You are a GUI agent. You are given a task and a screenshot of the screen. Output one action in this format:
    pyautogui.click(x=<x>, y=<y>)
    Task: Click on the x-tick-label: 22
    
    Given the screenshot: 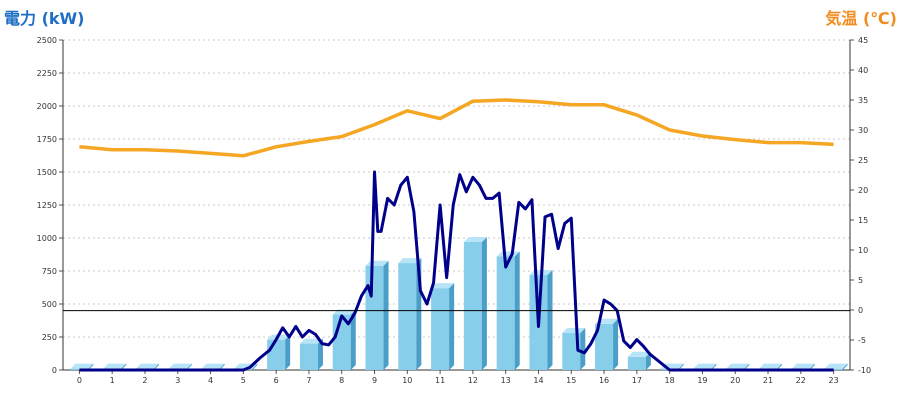 What is the action you would take?
    pyautogui.click(x=801, y=380)
    